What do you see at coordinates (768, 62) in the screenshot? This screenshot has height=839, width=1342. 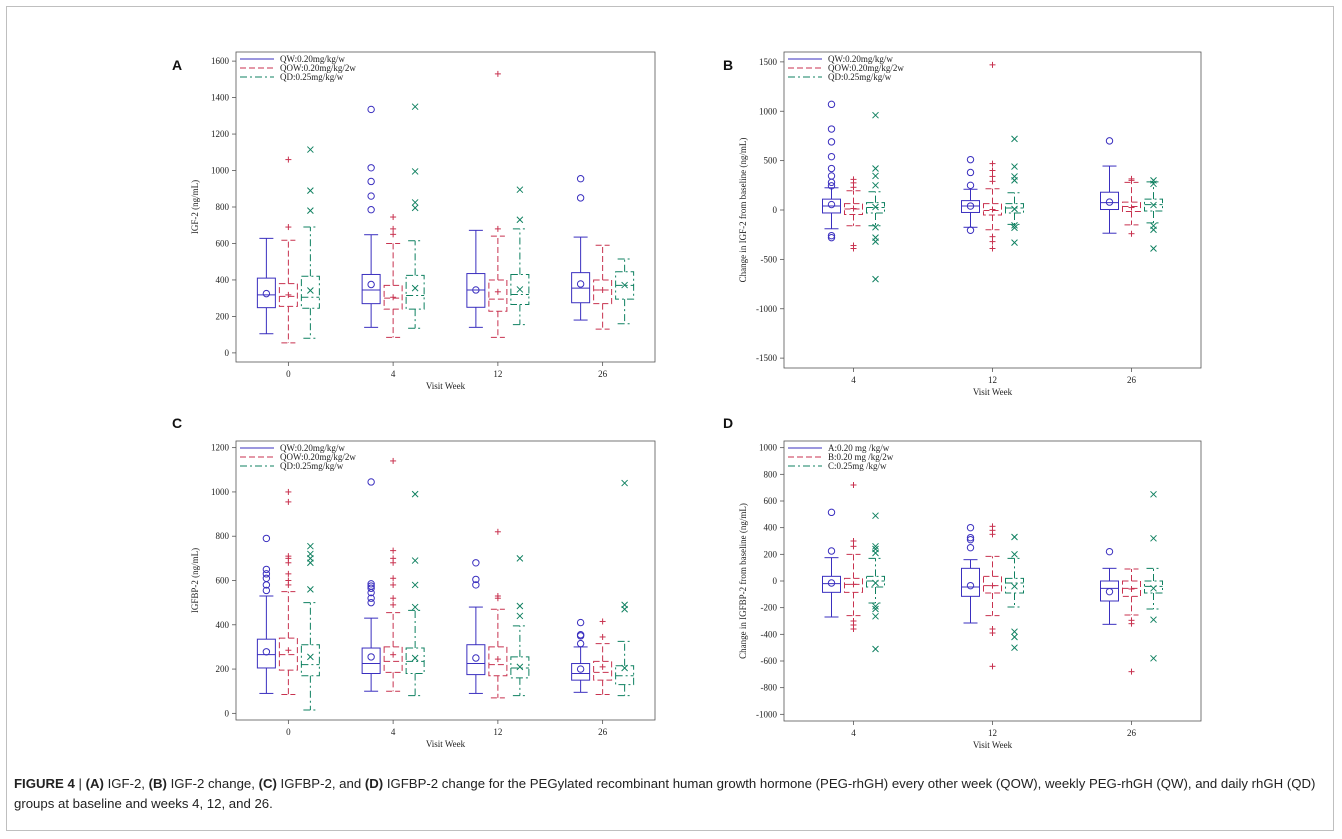 I see `y-tick-label: 1500` at bounding box center [768, 62].